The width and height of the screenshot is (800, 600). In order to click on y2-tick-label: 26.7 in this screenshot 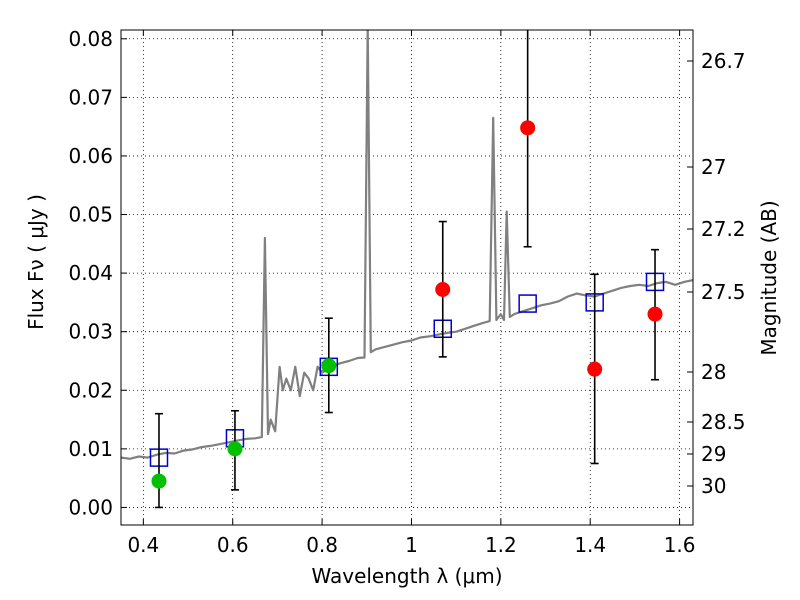, I will do `click(723, 61)`.